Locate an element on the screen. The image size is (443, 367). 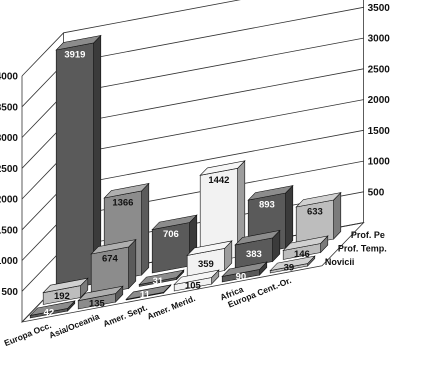
y-tick-label-left: 4000 is located at coordinates (9, 77).